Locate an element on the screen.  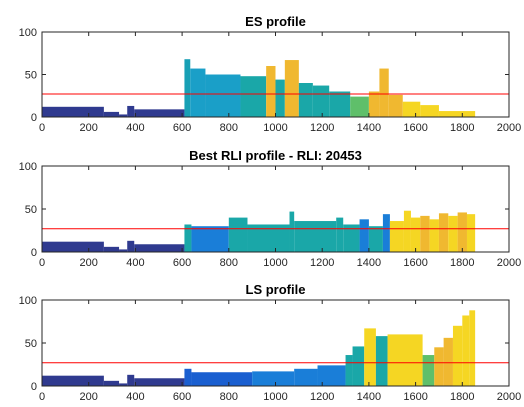
chart-title: ES profile is located at coordinates (275, 21).